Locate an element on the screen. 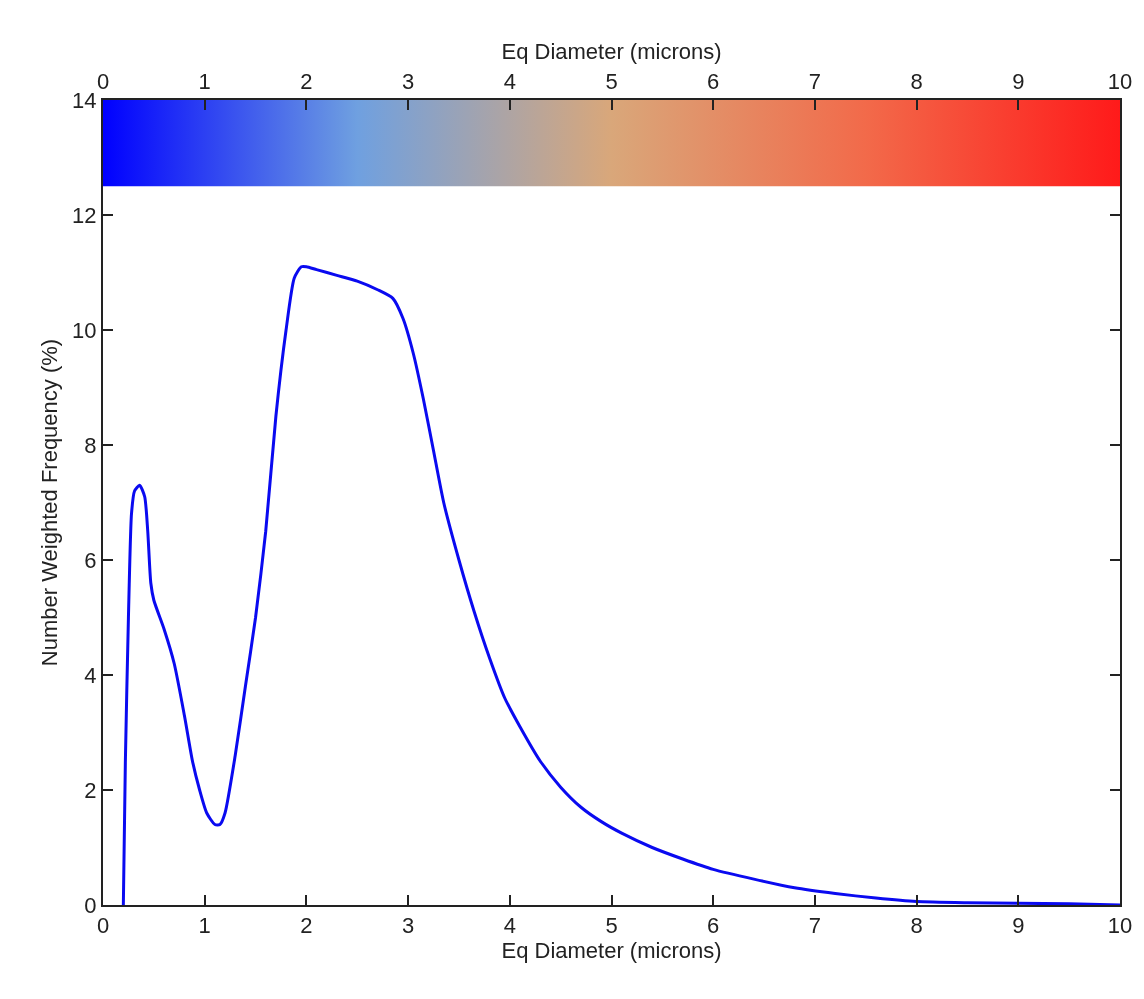  x2-tick-label: 4 is located at coordinates (509, 926).